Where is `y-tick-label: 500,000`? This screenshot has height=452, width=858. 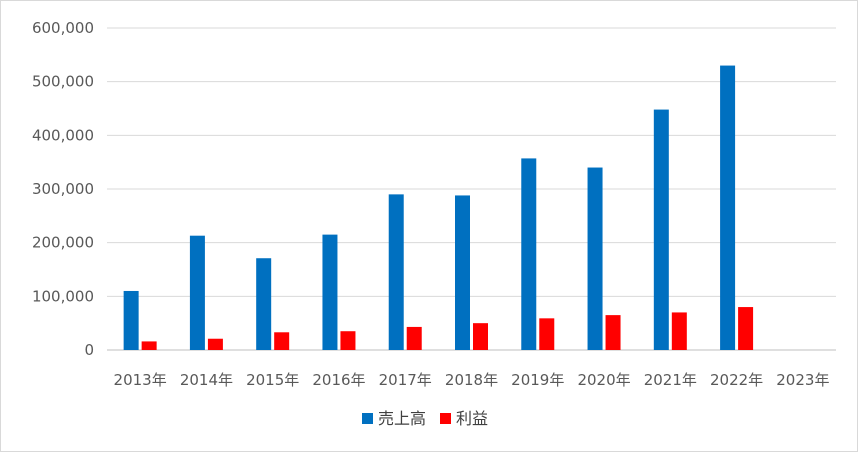 y-tick-label: 500,000 is located at coordinates (63, 82).